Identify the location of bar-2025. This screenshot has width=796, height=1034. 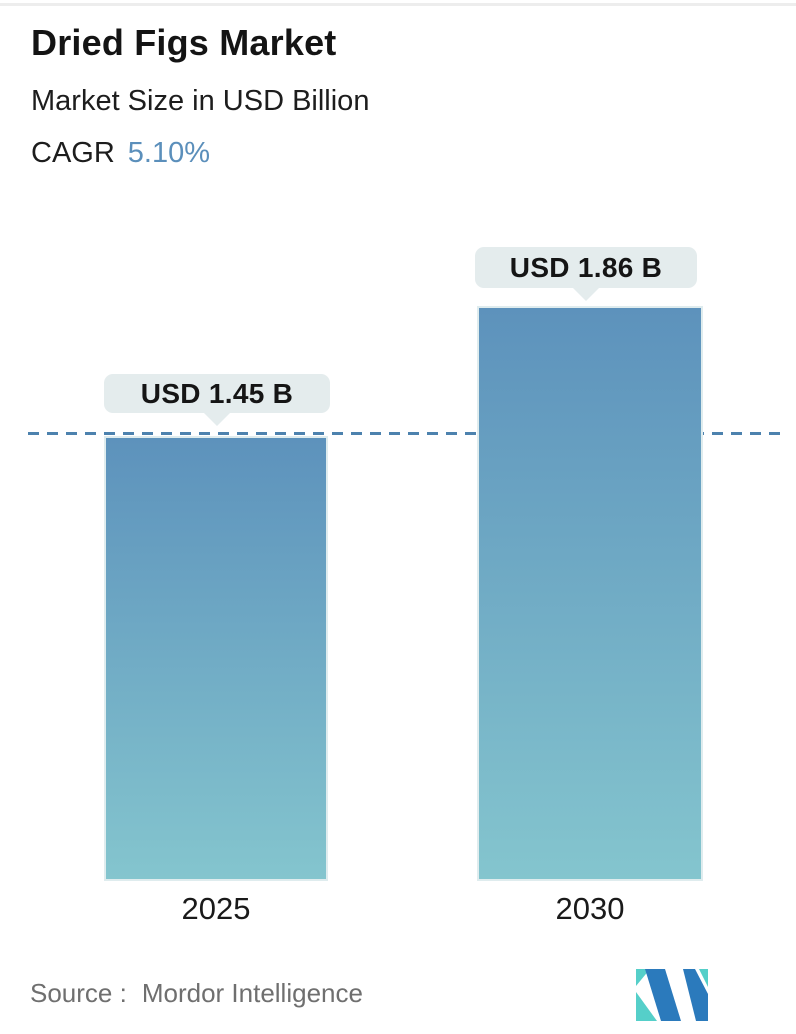
(216, 658).